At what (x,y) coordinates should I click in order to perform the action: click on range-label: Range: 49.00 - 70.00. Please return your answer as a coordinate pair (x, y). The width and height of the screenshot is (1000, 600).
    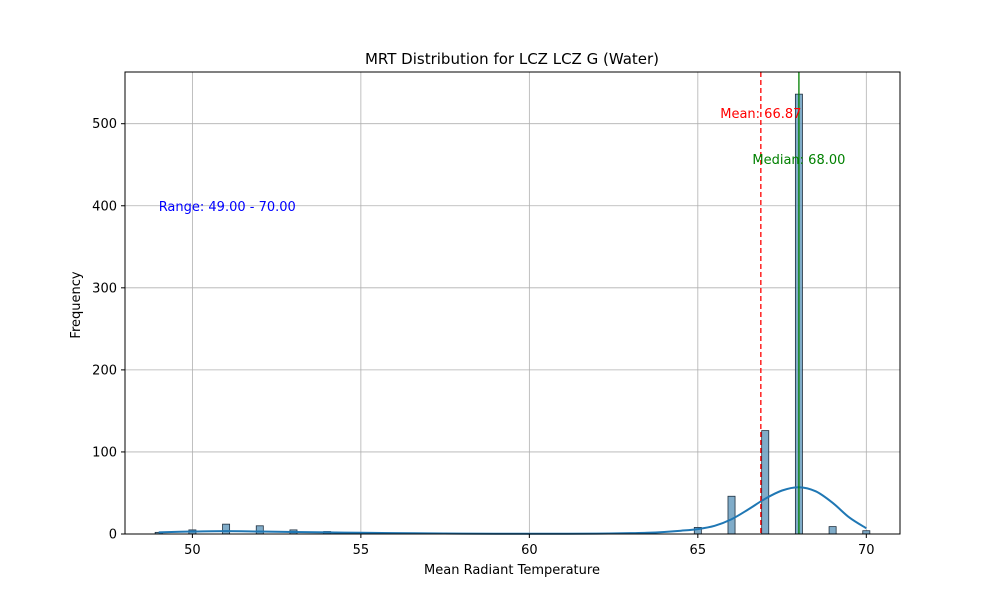
    Looking at the image, I should click on (227, 207).